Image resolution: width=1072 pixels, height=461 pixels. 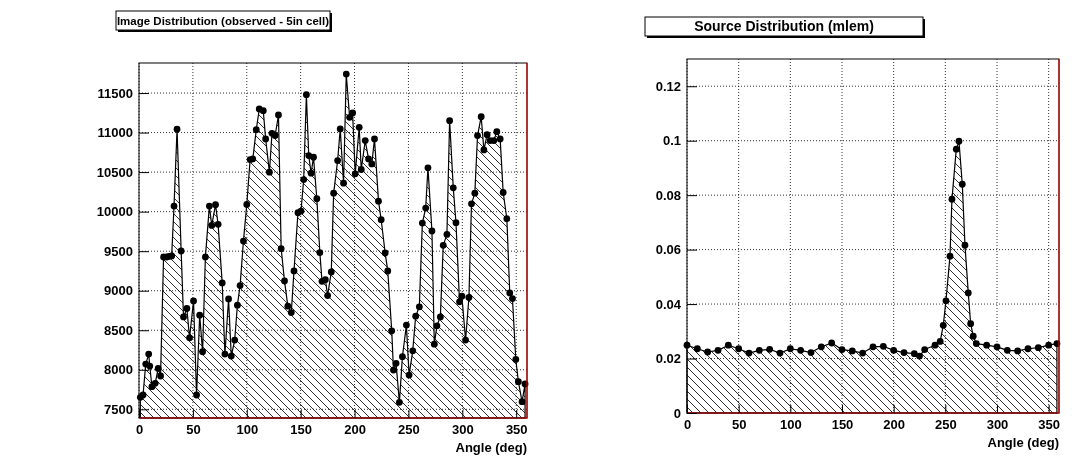 I want to click on y-tick-label: 0.06, so click(x=668, y=250).